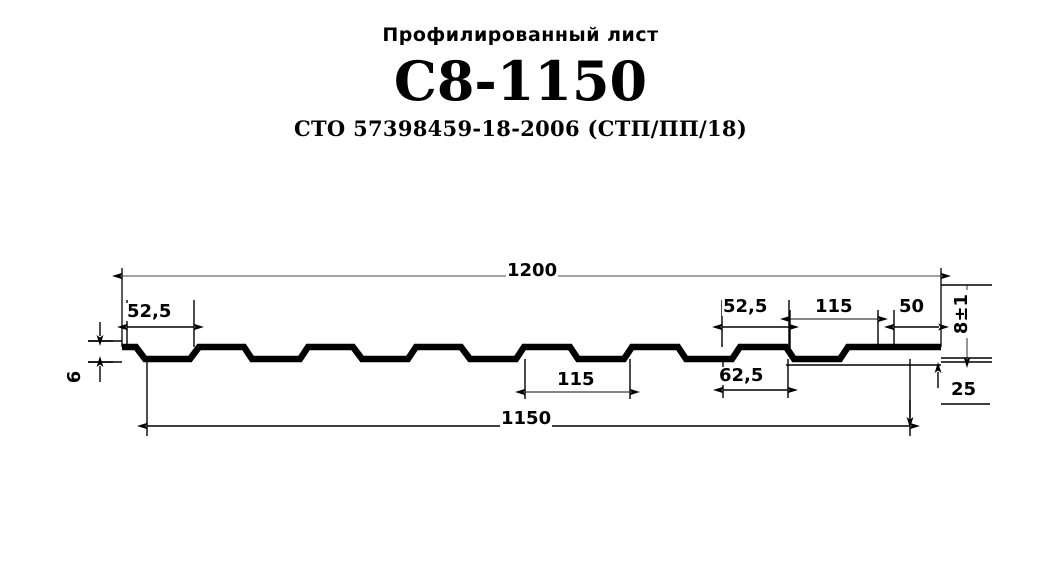 The width and height of the screenshot is (1041, 569). Describe the element at coordinates (964, 389) in the screenshot. I see `dim-label-25: 25` at that location.